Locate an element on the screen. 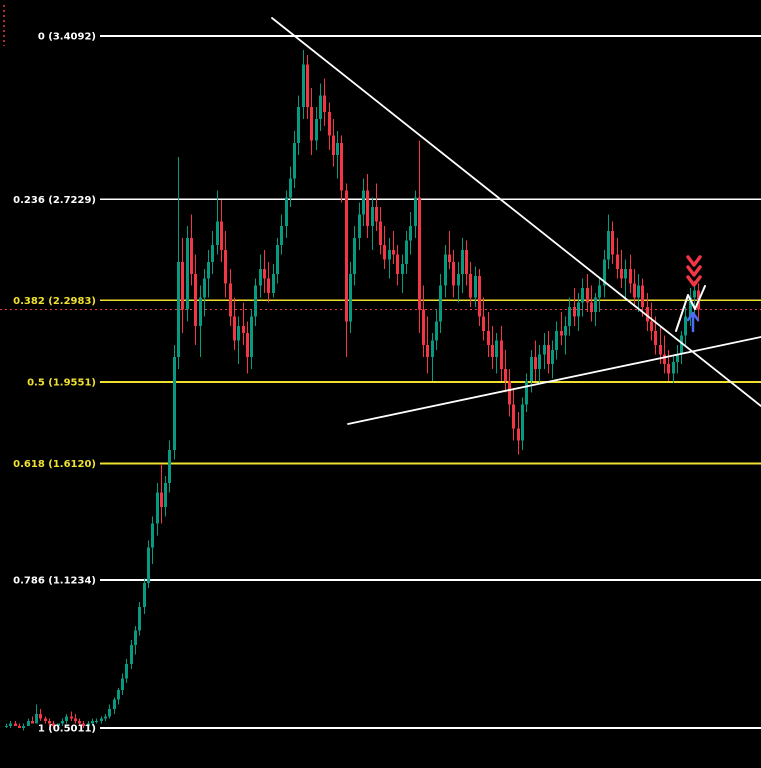 The image size is (761, 768). sell-arrows-marker is located at coordinates (694, 271).